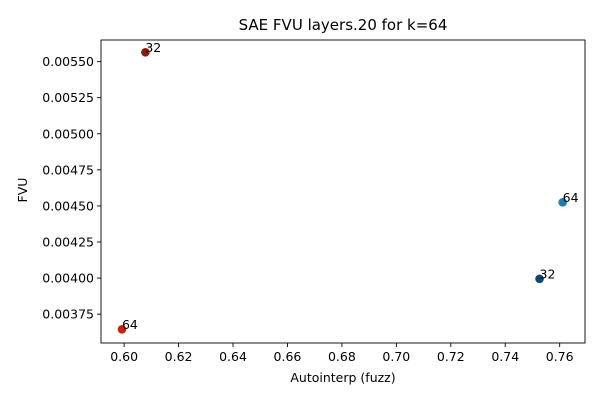 This screenshot has height=400, width=600. Describe the element at coordinates (68, 97) in the screenshot. I see `y-tick-label: 0.00525` at that location.